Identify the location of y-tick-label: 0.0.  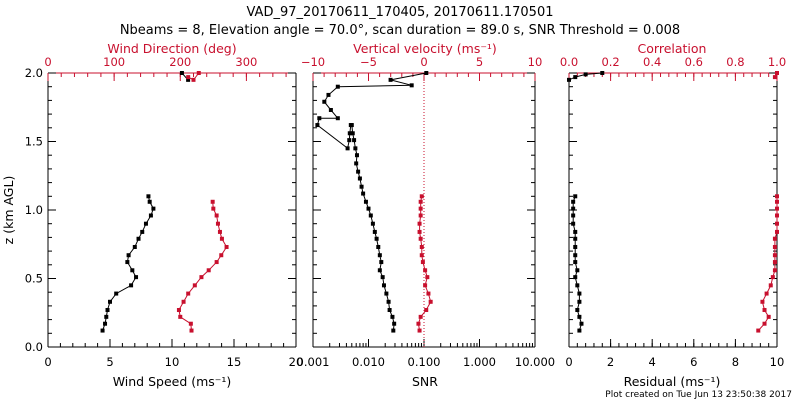
(34, 347).